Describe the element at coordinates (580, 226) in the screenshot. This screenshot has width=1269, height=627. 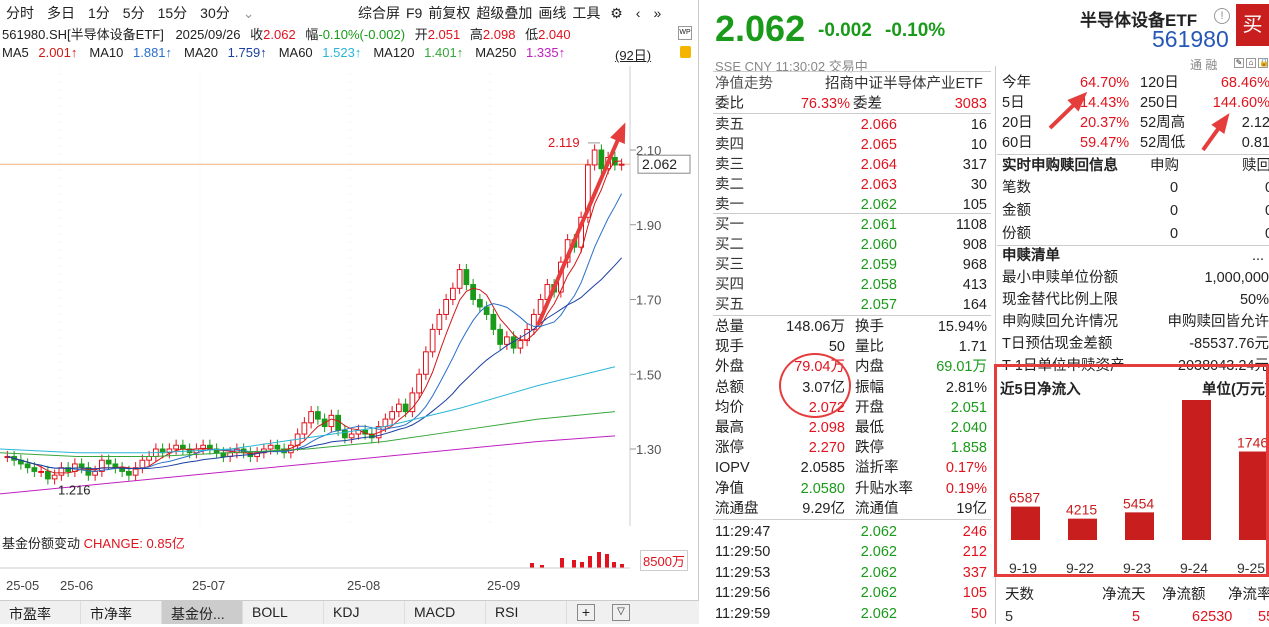
I see `trend-arrow` at that location.